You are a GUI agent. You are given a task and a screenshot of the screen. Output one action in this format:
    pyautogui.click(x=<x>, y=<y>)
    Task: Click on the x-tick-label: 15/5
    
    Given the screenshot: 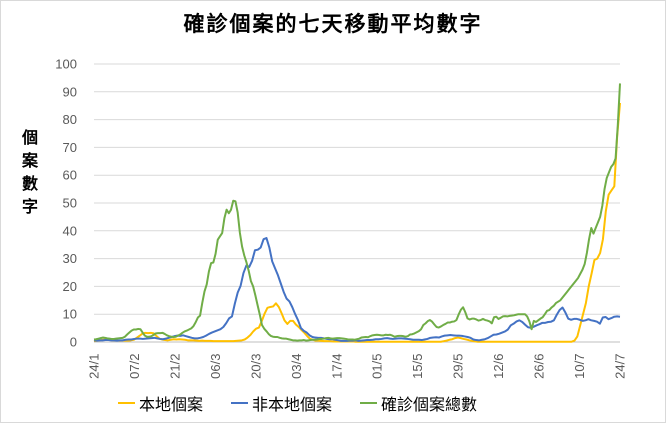 What is the action you would take?
    pyautogui.click(x=417, y=366)
    